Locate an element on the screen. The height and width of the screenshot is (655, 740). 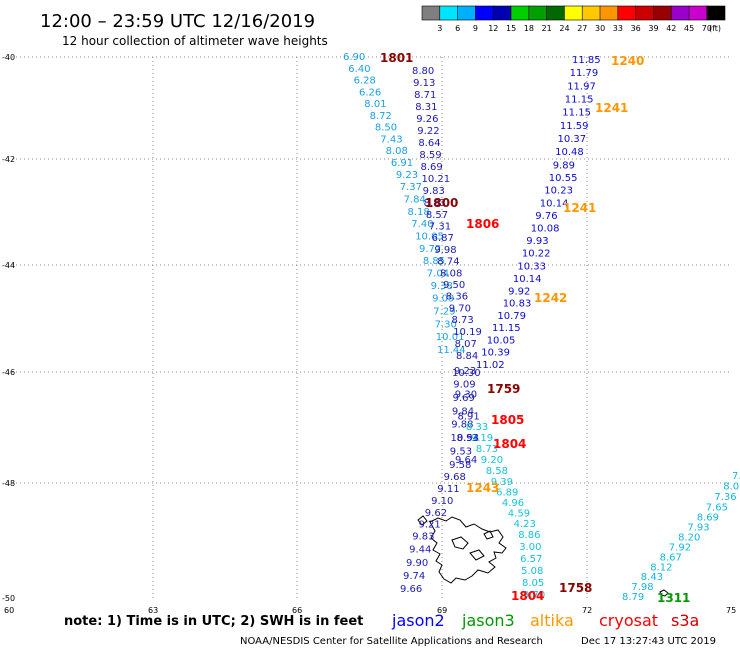
wave-height-value: 9.72 is located at coordinates (430, 249).